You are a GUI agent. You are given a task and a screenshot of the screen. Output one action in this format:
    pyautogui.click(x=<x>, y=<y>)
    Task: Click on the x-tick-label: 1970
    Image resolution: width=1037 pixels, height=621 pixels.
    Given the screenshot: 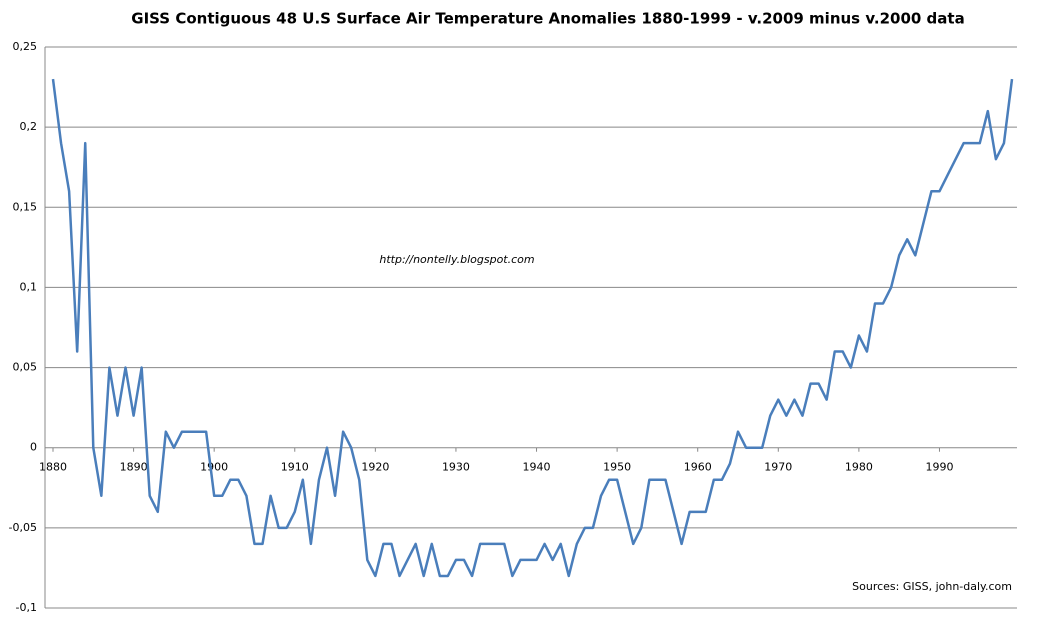 What is the action you would take?
    pyautogui.click(x=778, y=467)
    